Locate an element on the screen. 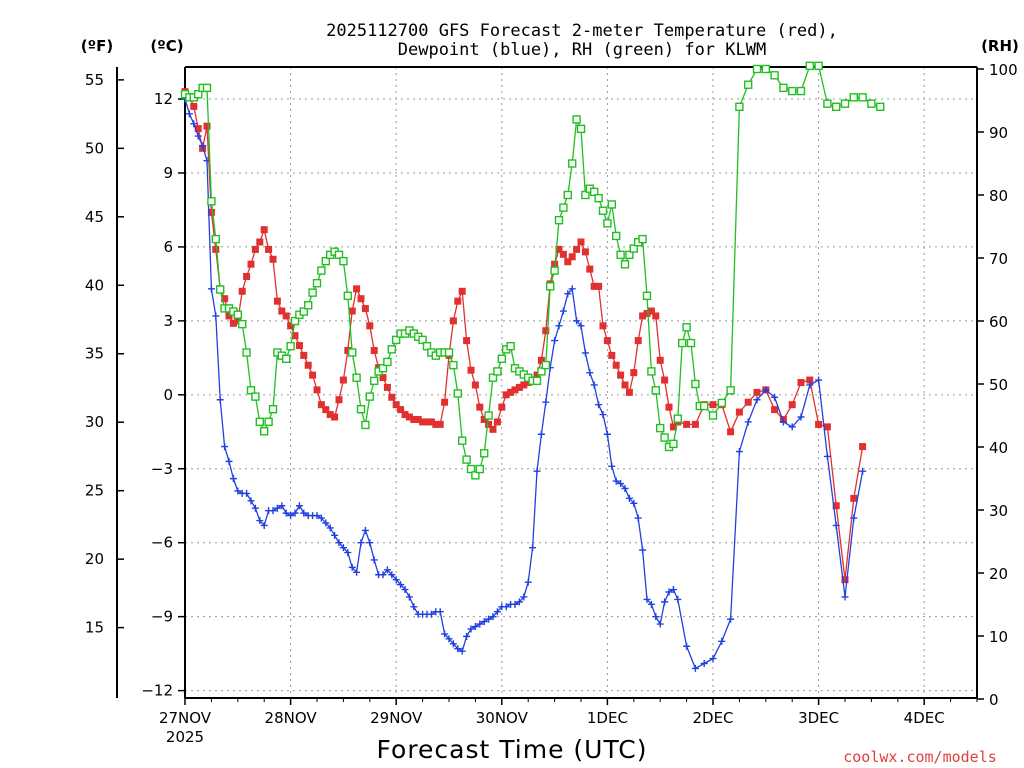 The image size is (1024, 768). fahrenheit-tick-label: 25 is located at coordinates (94, 491).